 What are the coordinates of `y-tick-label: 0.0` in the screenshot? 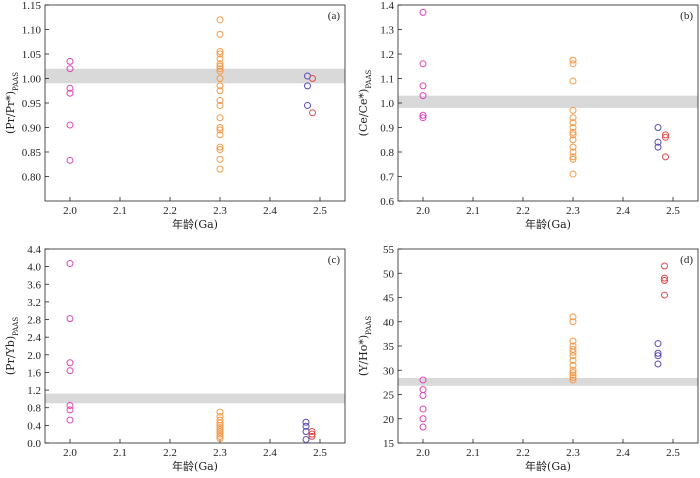 It's located at (34, 444).